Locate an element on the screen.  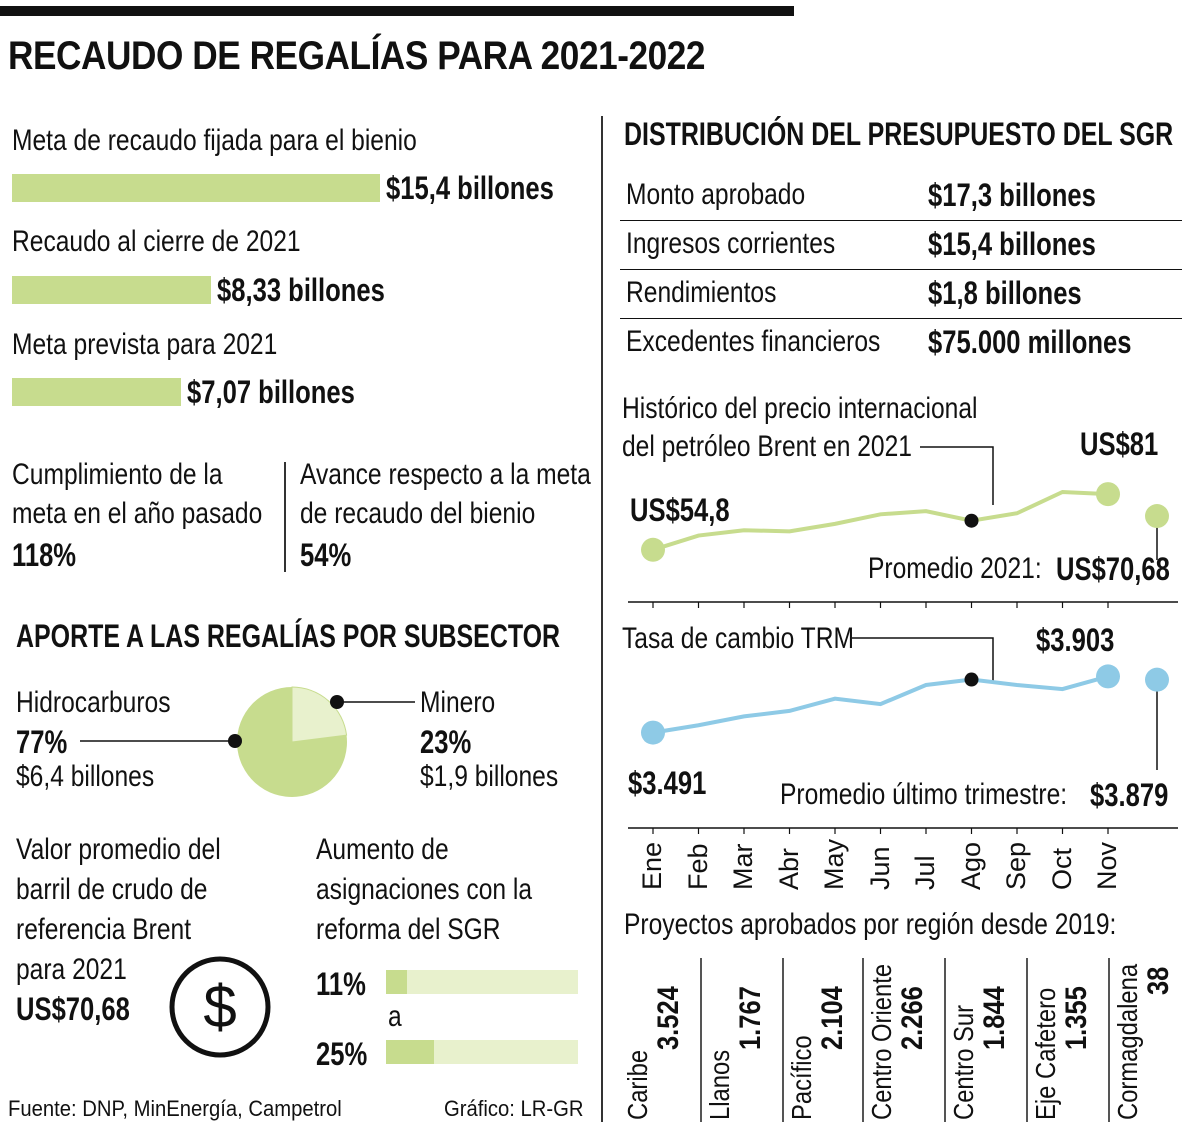
hidro-name: Hidrocarburos is located at coordinates (93, 702).